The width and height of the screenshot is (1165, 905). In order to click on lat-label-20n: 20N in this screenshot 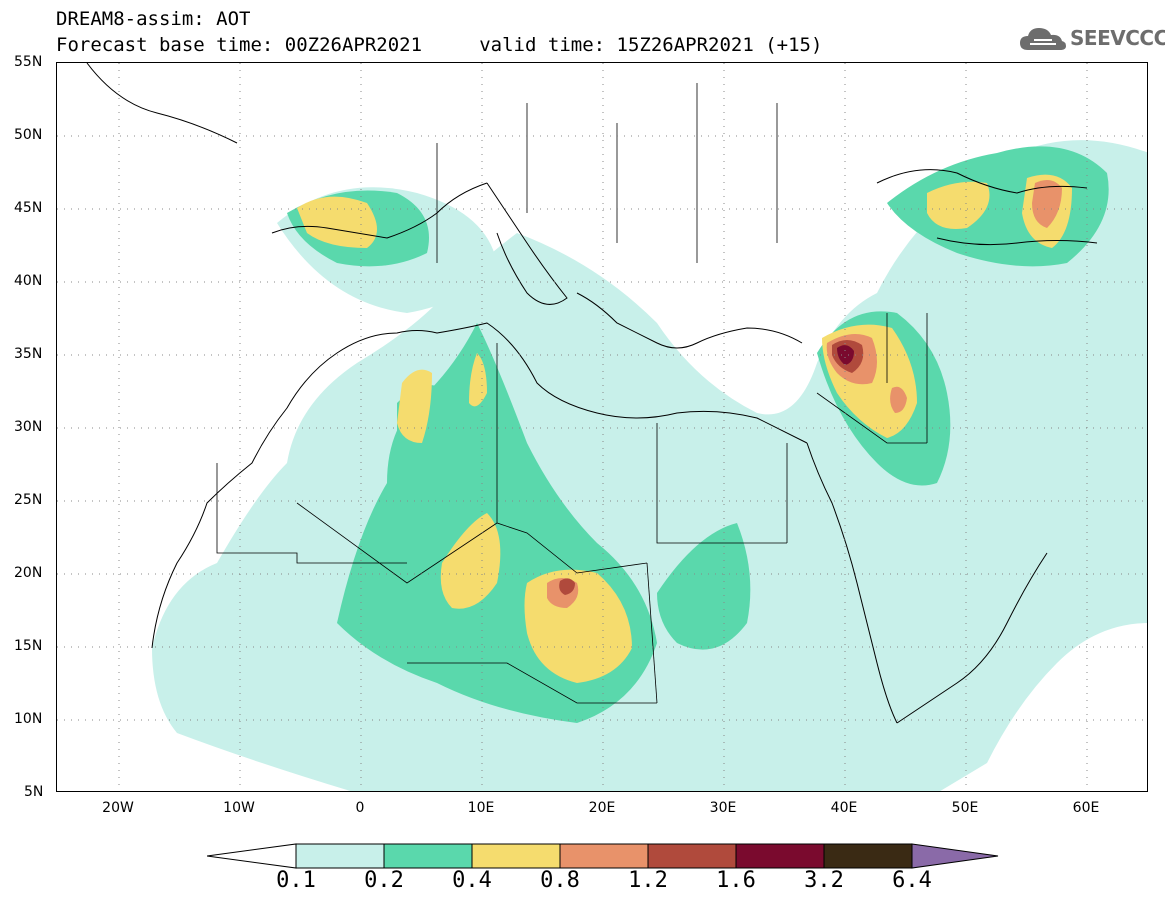, I will do `click(28, 573)`.